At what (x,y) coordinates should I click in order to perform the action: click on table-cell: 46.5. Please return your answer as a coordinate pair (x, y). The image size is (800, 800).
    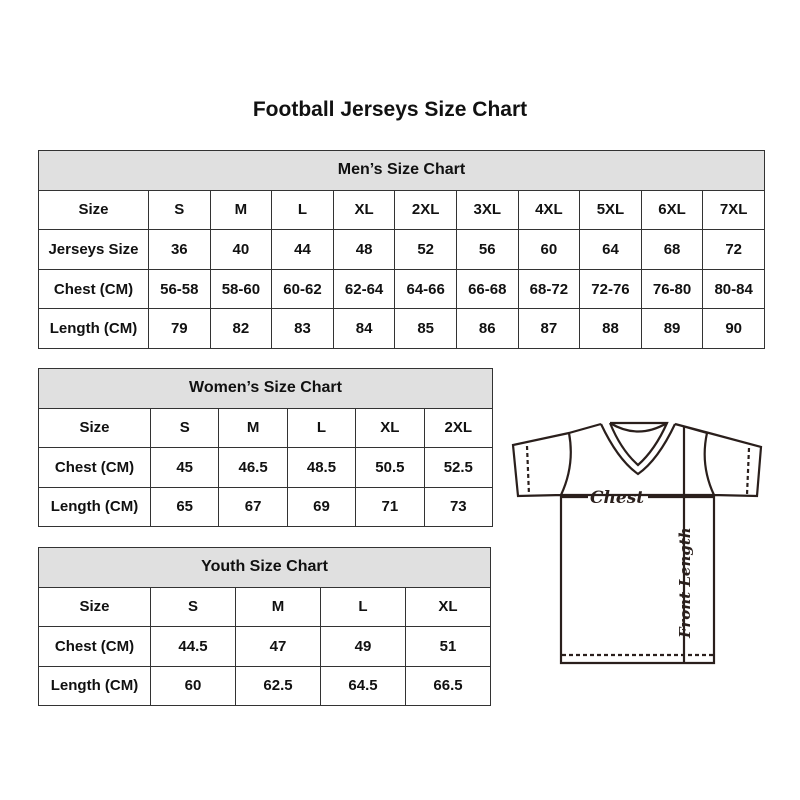
    Looking at the image, I should click on (253, 467).